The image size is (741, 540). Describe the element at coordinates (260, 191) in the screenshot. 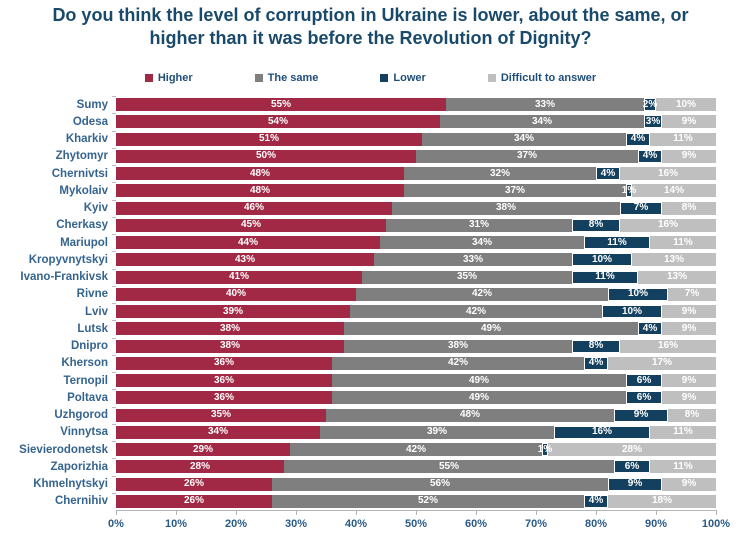

I see `segment-higher: 48%` at that location.